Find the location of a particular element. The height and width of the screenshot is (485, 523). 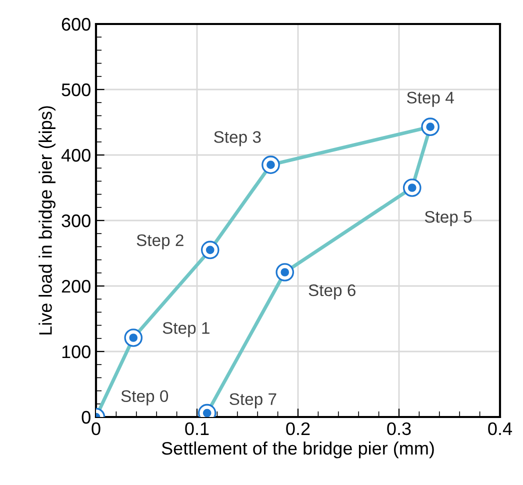

y-axis-title: Live load in bridge pier (kips) is located at coordinates (47, 220).